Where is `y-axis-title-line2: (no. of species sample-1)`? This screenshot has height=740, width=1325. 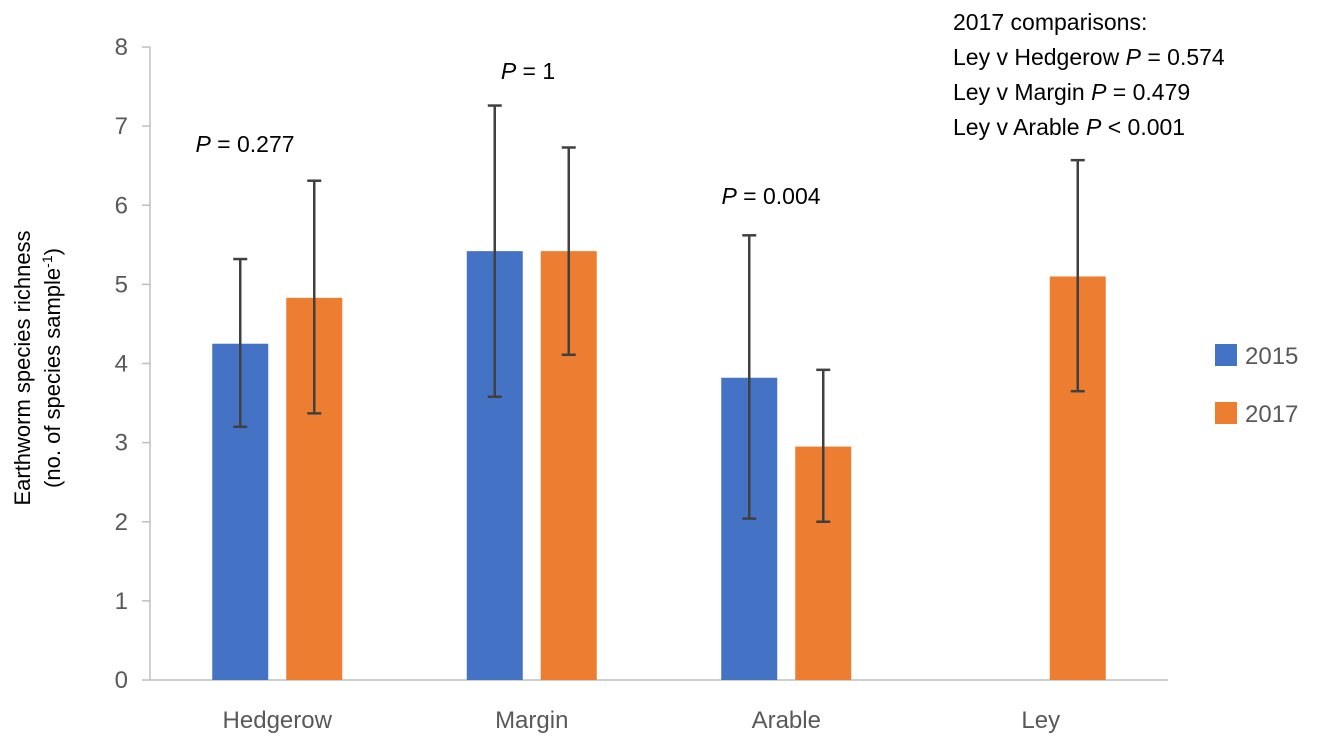
y-axis-title-line2: (no. of species sample-1) is located at coordinates (52, 368).